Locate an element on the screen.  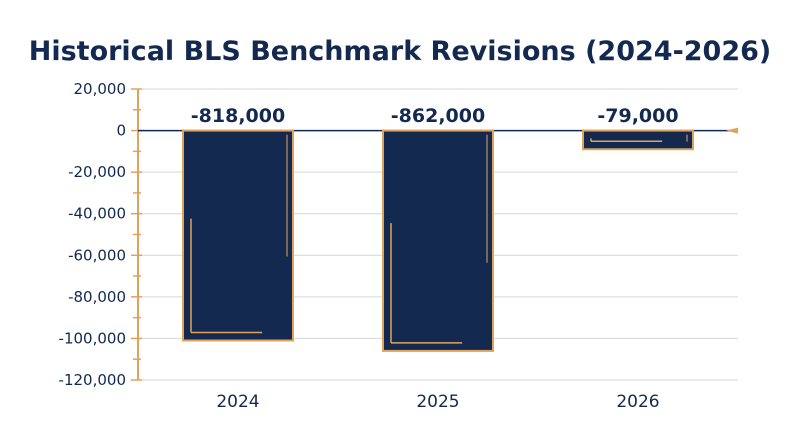
data-label: -818,000 is located at coordinates (238, 116).